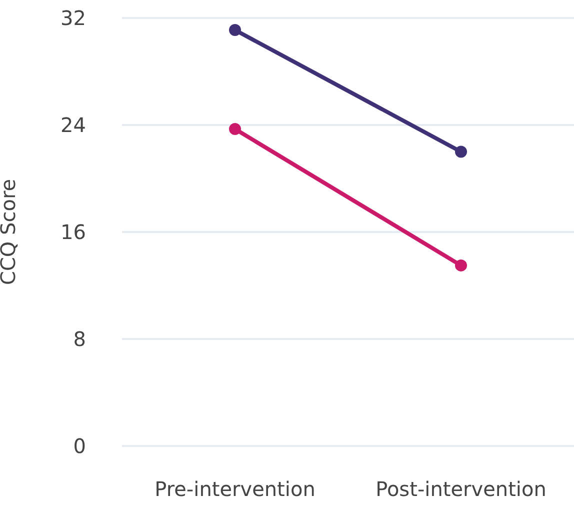  Describe the element at coordinates (10, 232) in the screenshot. I see `y-axis-title: CCQ Score` at that location.